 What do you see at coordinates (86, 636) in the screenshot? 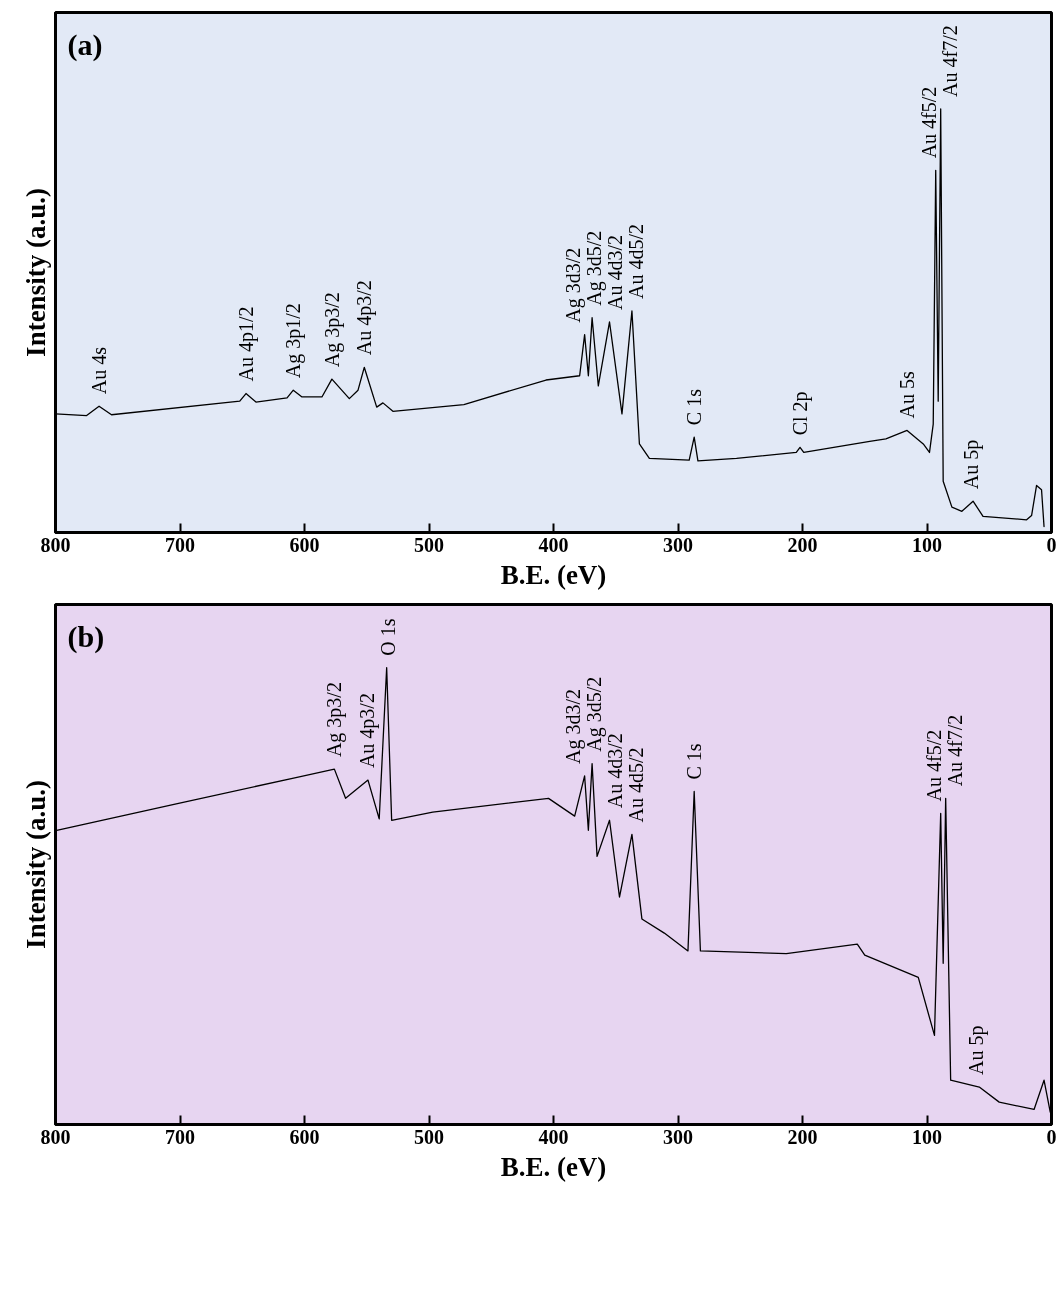
I see `chart-title: (b)` at bounding box center [86, 636].